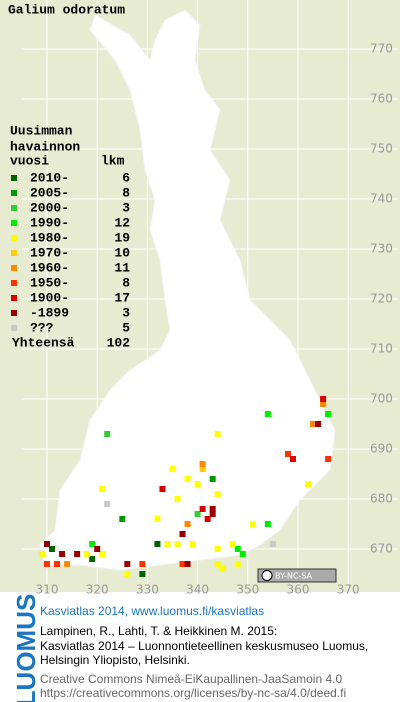 Image resolution: width=400 pixels, height=702 pixels. What do you see at coordinates (49, 312) in the screenshot?
I see `legend-label: -1899` at bounding box center [49, 312].